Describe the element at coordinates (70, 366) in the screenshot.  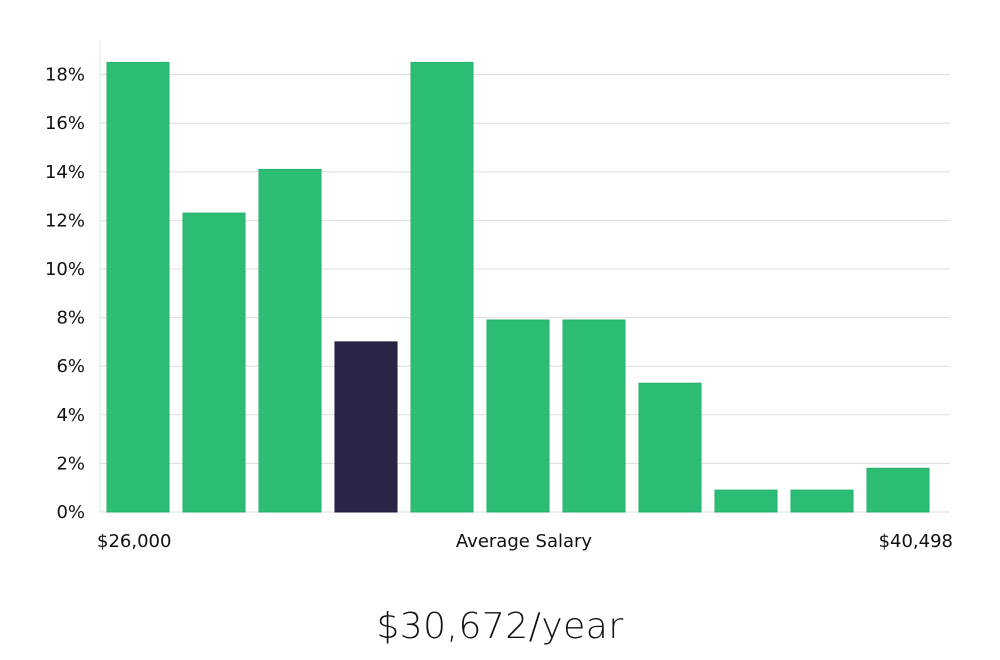
I see `y-tick-label: 6%` at that location.